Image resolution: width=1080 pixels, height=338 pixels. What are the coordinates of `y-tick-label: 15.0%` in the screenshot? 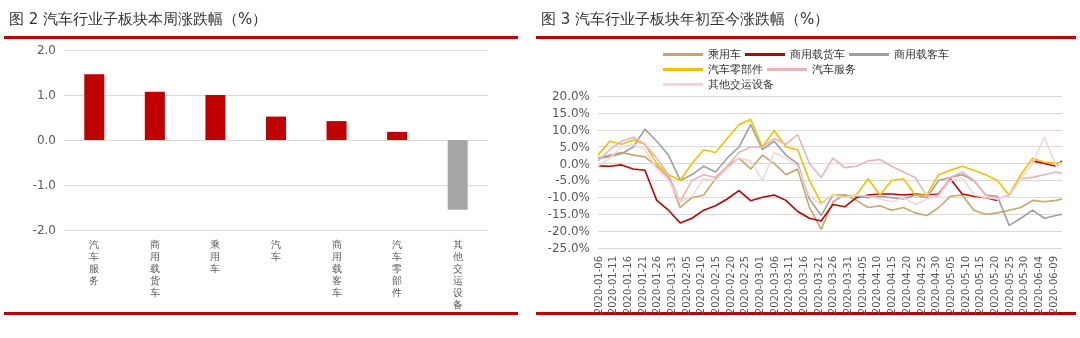 It's located at (570, 112).